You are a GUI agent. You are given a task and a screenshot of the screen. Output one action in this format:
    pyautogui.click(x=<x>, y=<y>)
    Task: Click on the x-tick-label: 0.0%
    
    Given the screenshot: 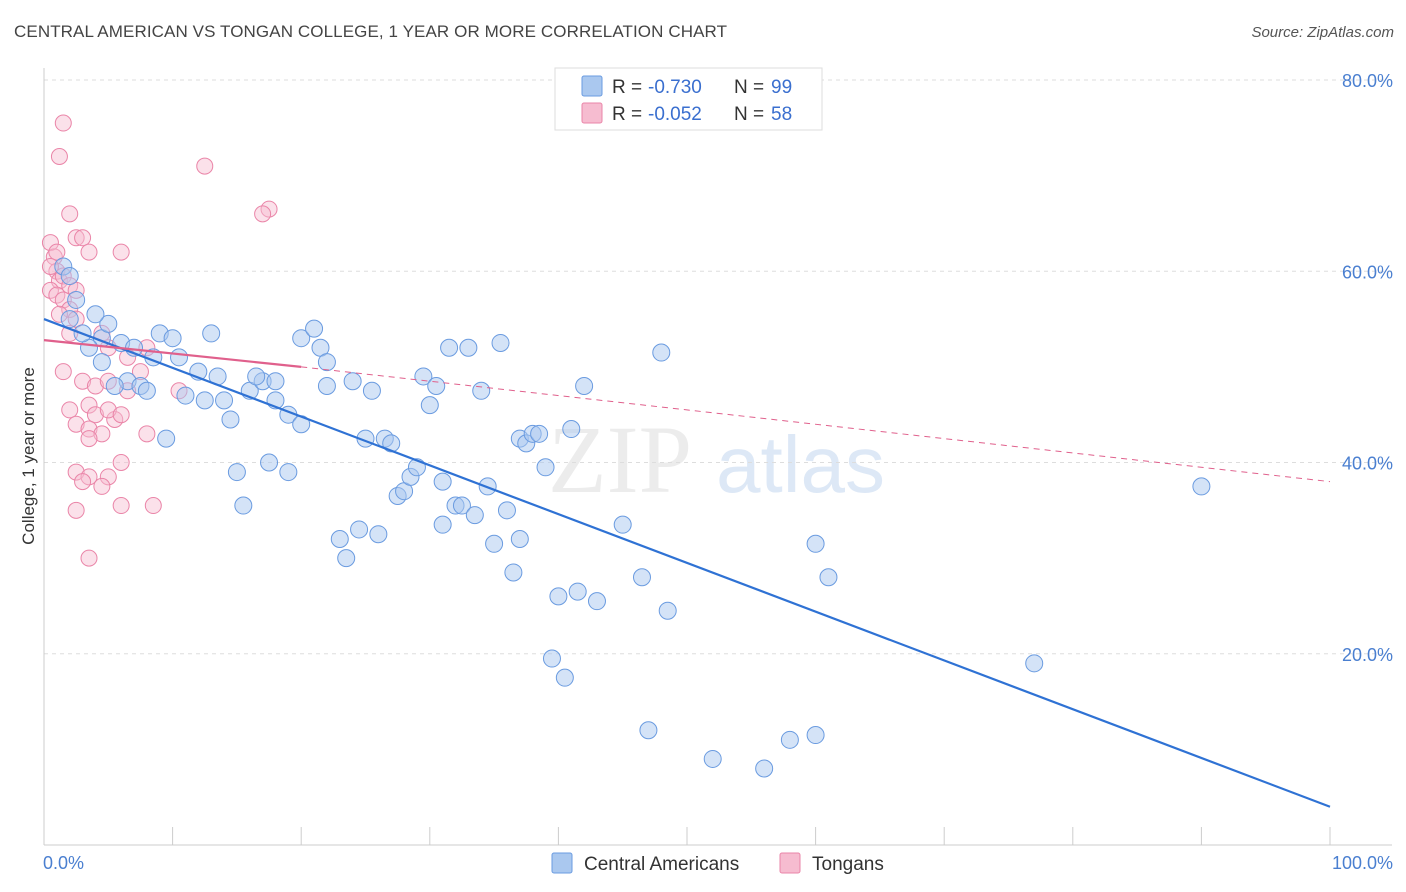 What is the action you would take?
    pyautogui.click(x=63, y=863)
    